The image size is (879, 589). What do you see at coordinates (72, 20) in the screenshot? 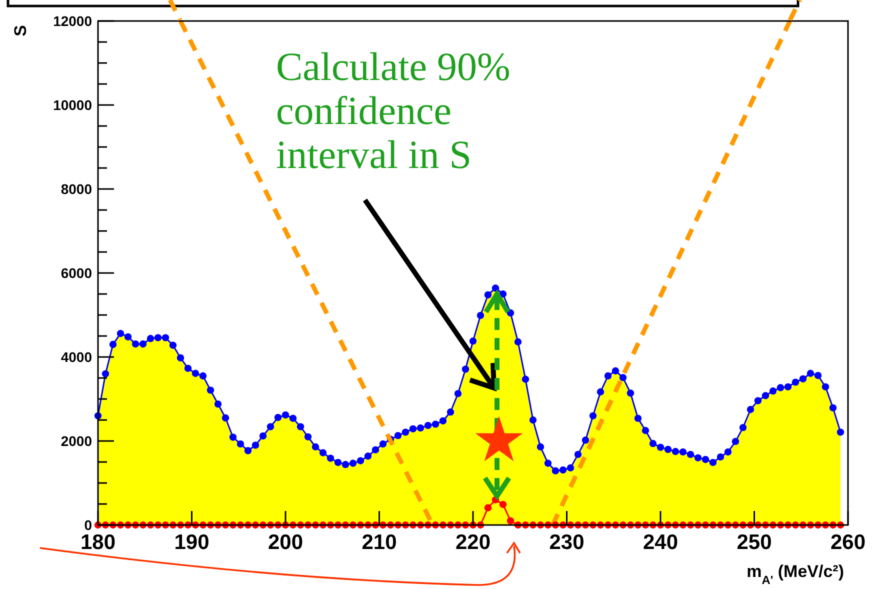
I see `y-tick-label: 12000` at bounding box center [72, 20].